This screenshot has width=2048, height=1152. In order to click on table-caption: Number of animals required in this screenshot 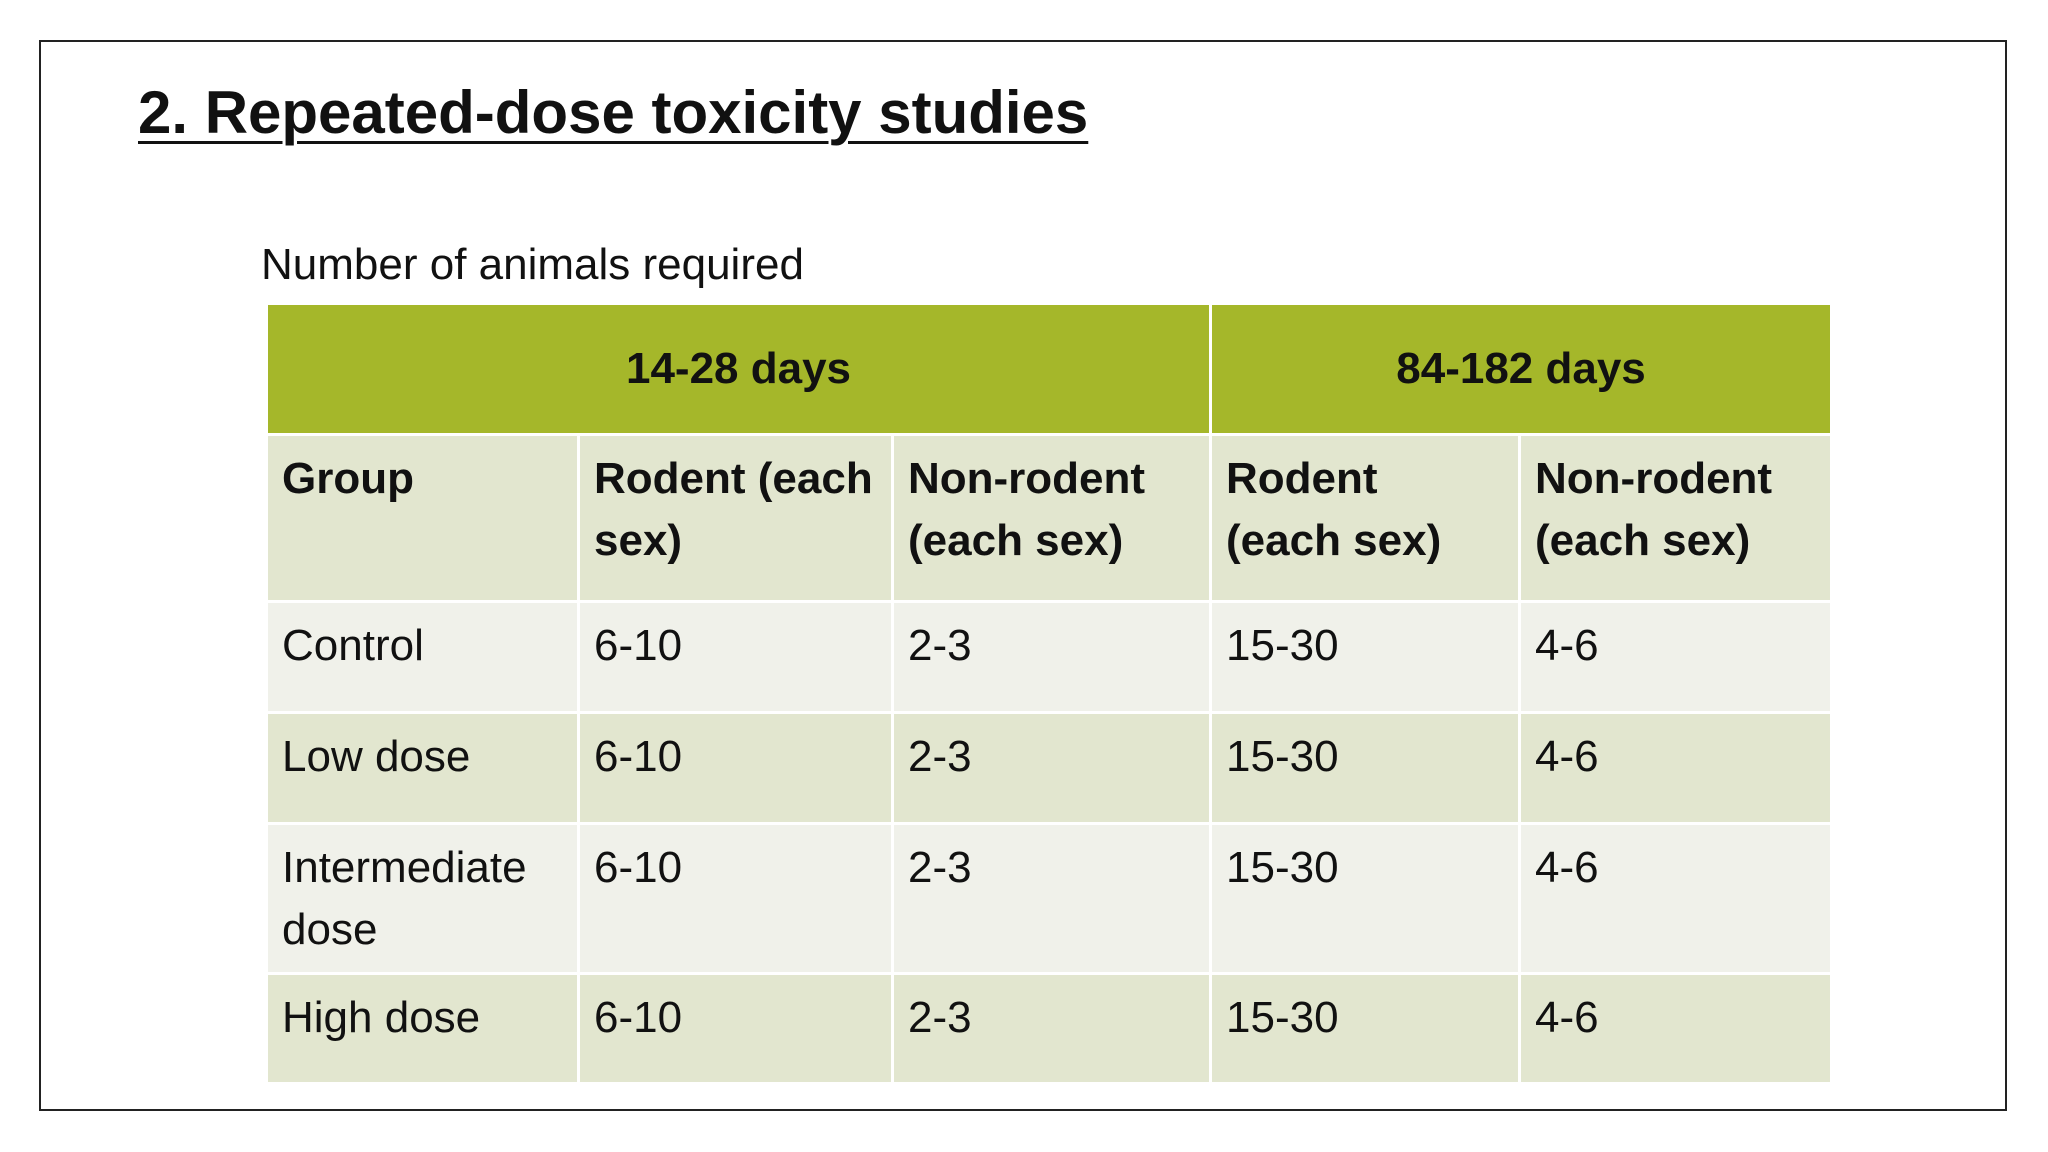, I will do `click(532, 264)`.